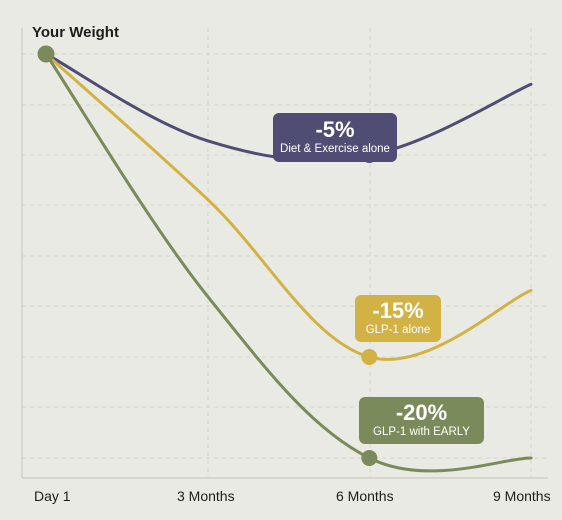 This screenshot has height=520, width=562. Describe the element at coordinates (398, 330) in the screenshot. I see `callout-glp1-alone-label: GLP-1 alone` at that location.